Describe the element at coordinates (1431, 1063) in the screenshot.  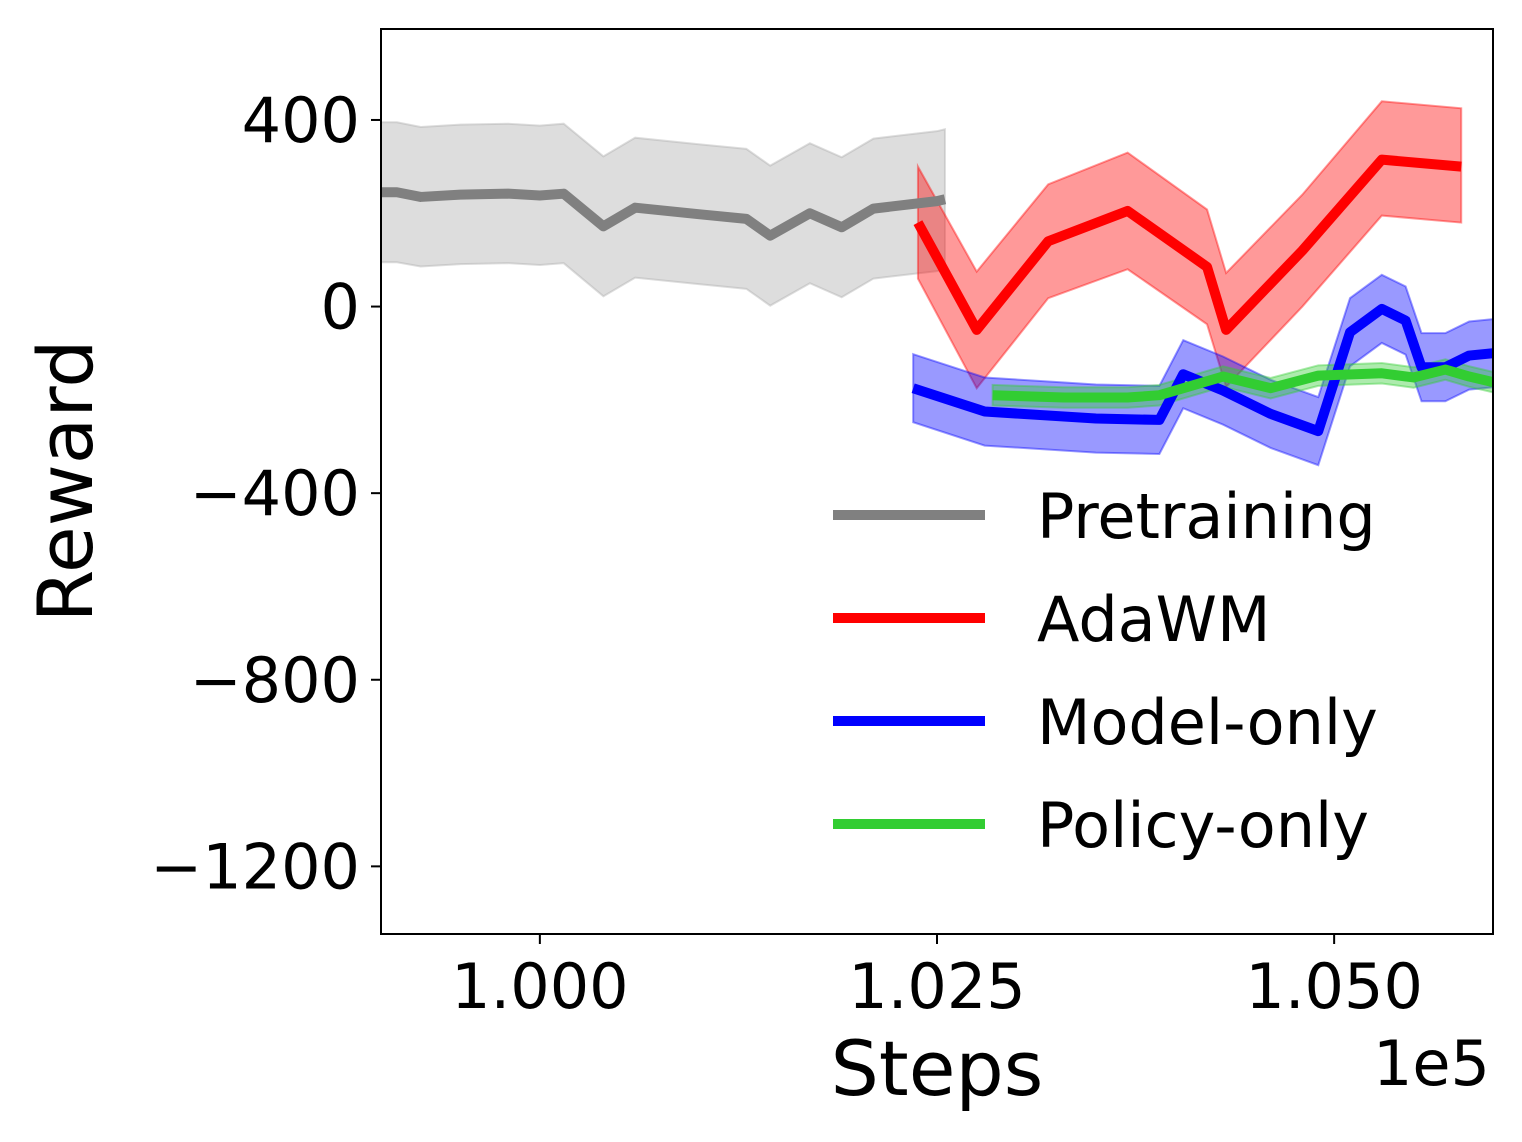
I see `x-axis-offset-label: 1e5` at that location.